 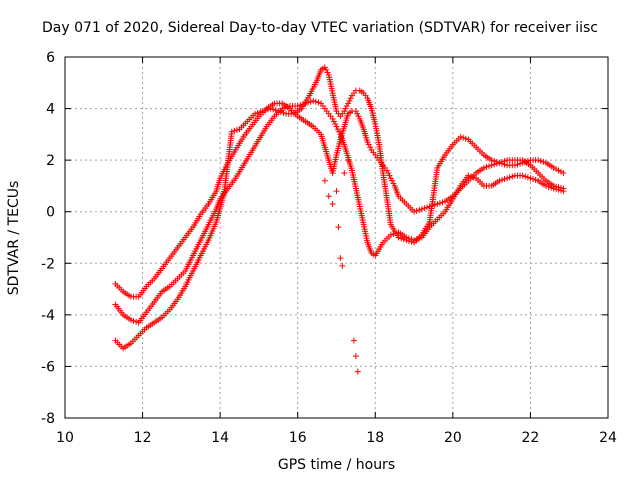 I want to click on x-tick-label: 22, so click(x=531, y=438).